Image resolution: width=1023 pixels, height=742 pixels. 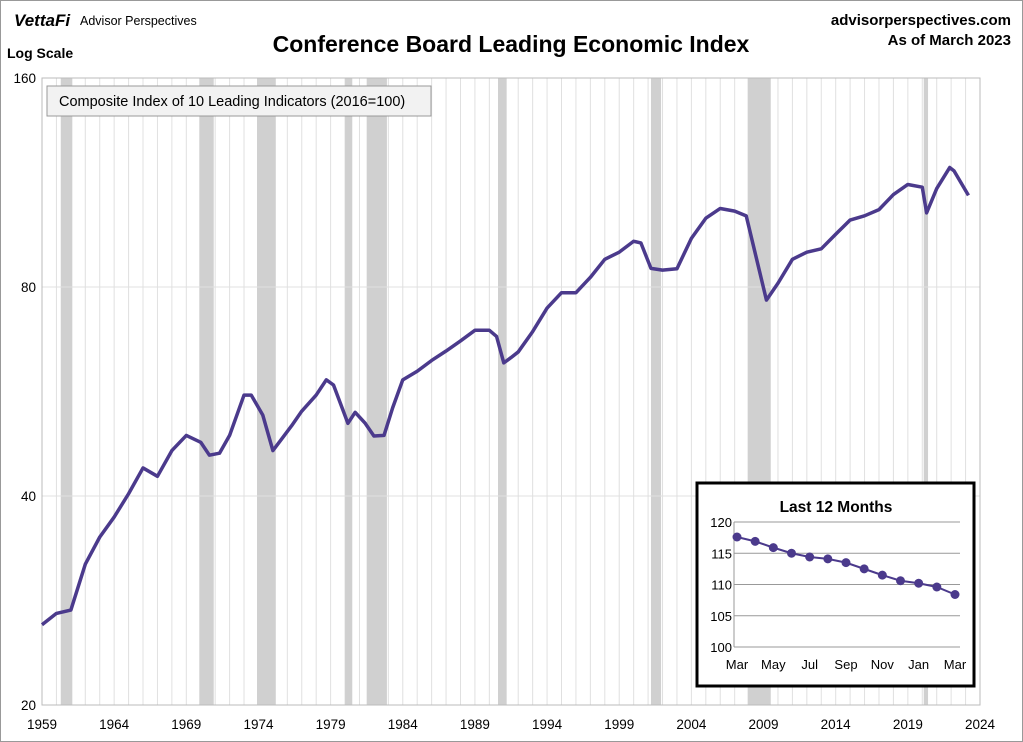 I want to click on scale-note: Log Scale, so click(x=40, y=53).